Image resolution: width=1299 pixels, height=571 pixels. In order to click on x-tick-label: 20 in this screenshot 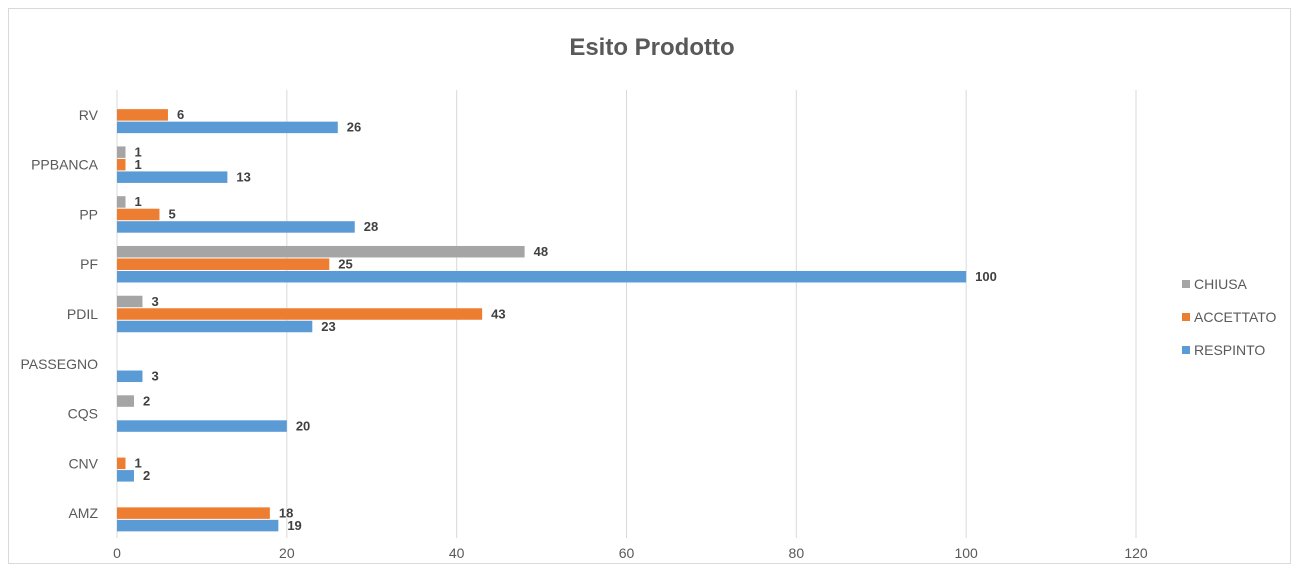, I will do `click(287, 553)`.